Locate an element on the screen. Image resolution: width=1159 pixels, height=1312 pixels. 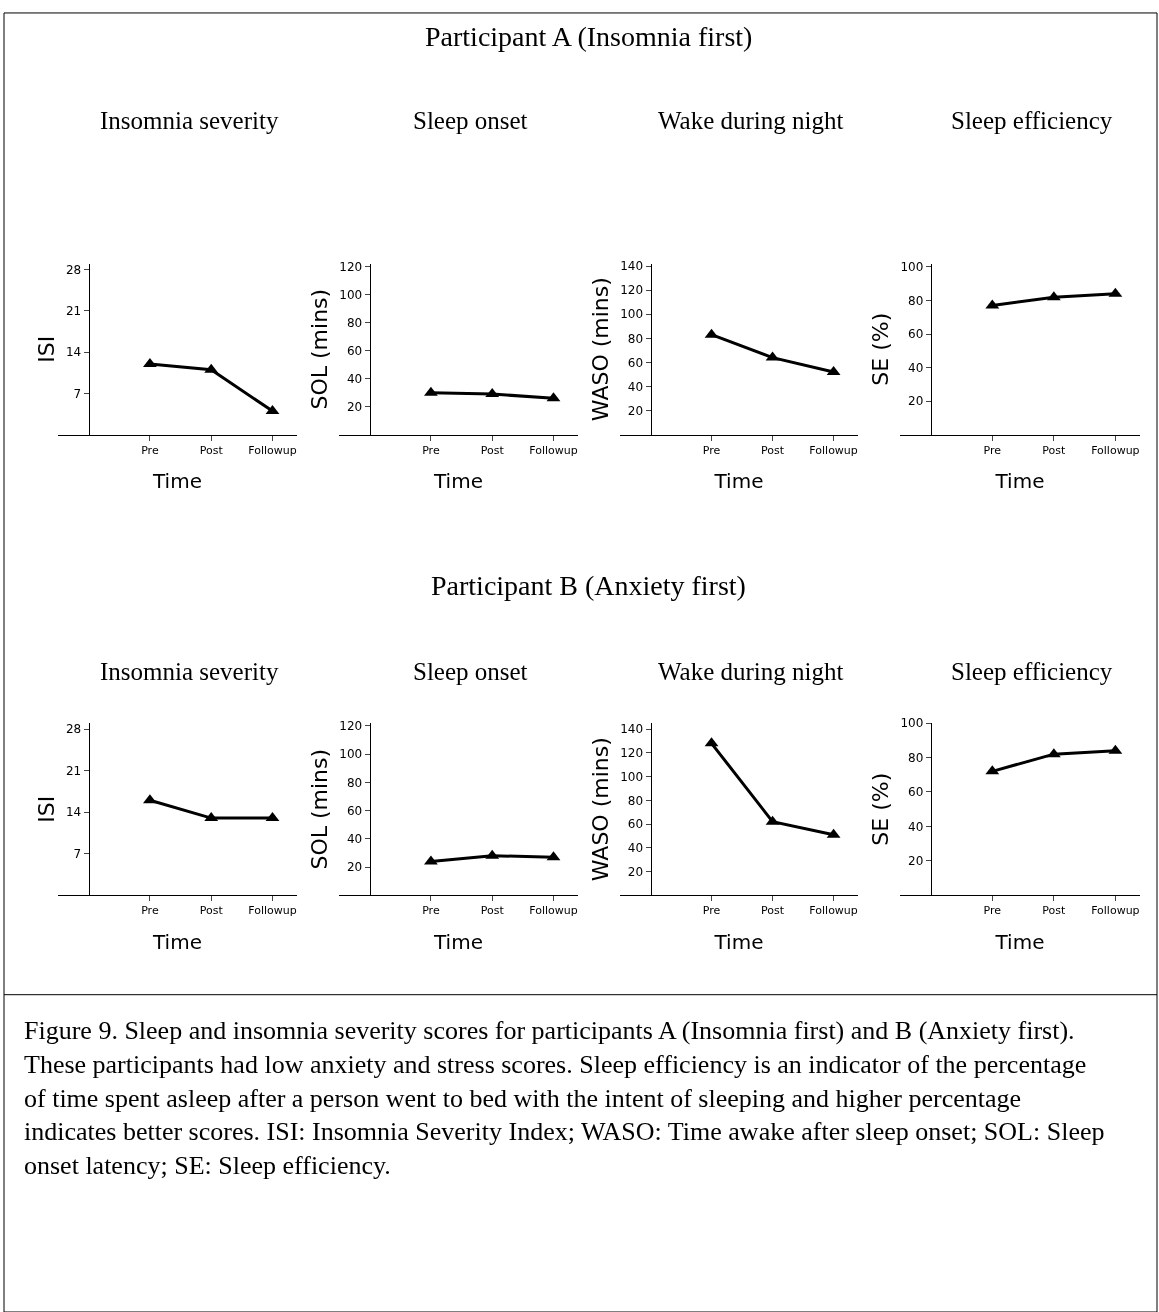
text: Participant B (Anxiety first) is located at coordinates (588, 585).